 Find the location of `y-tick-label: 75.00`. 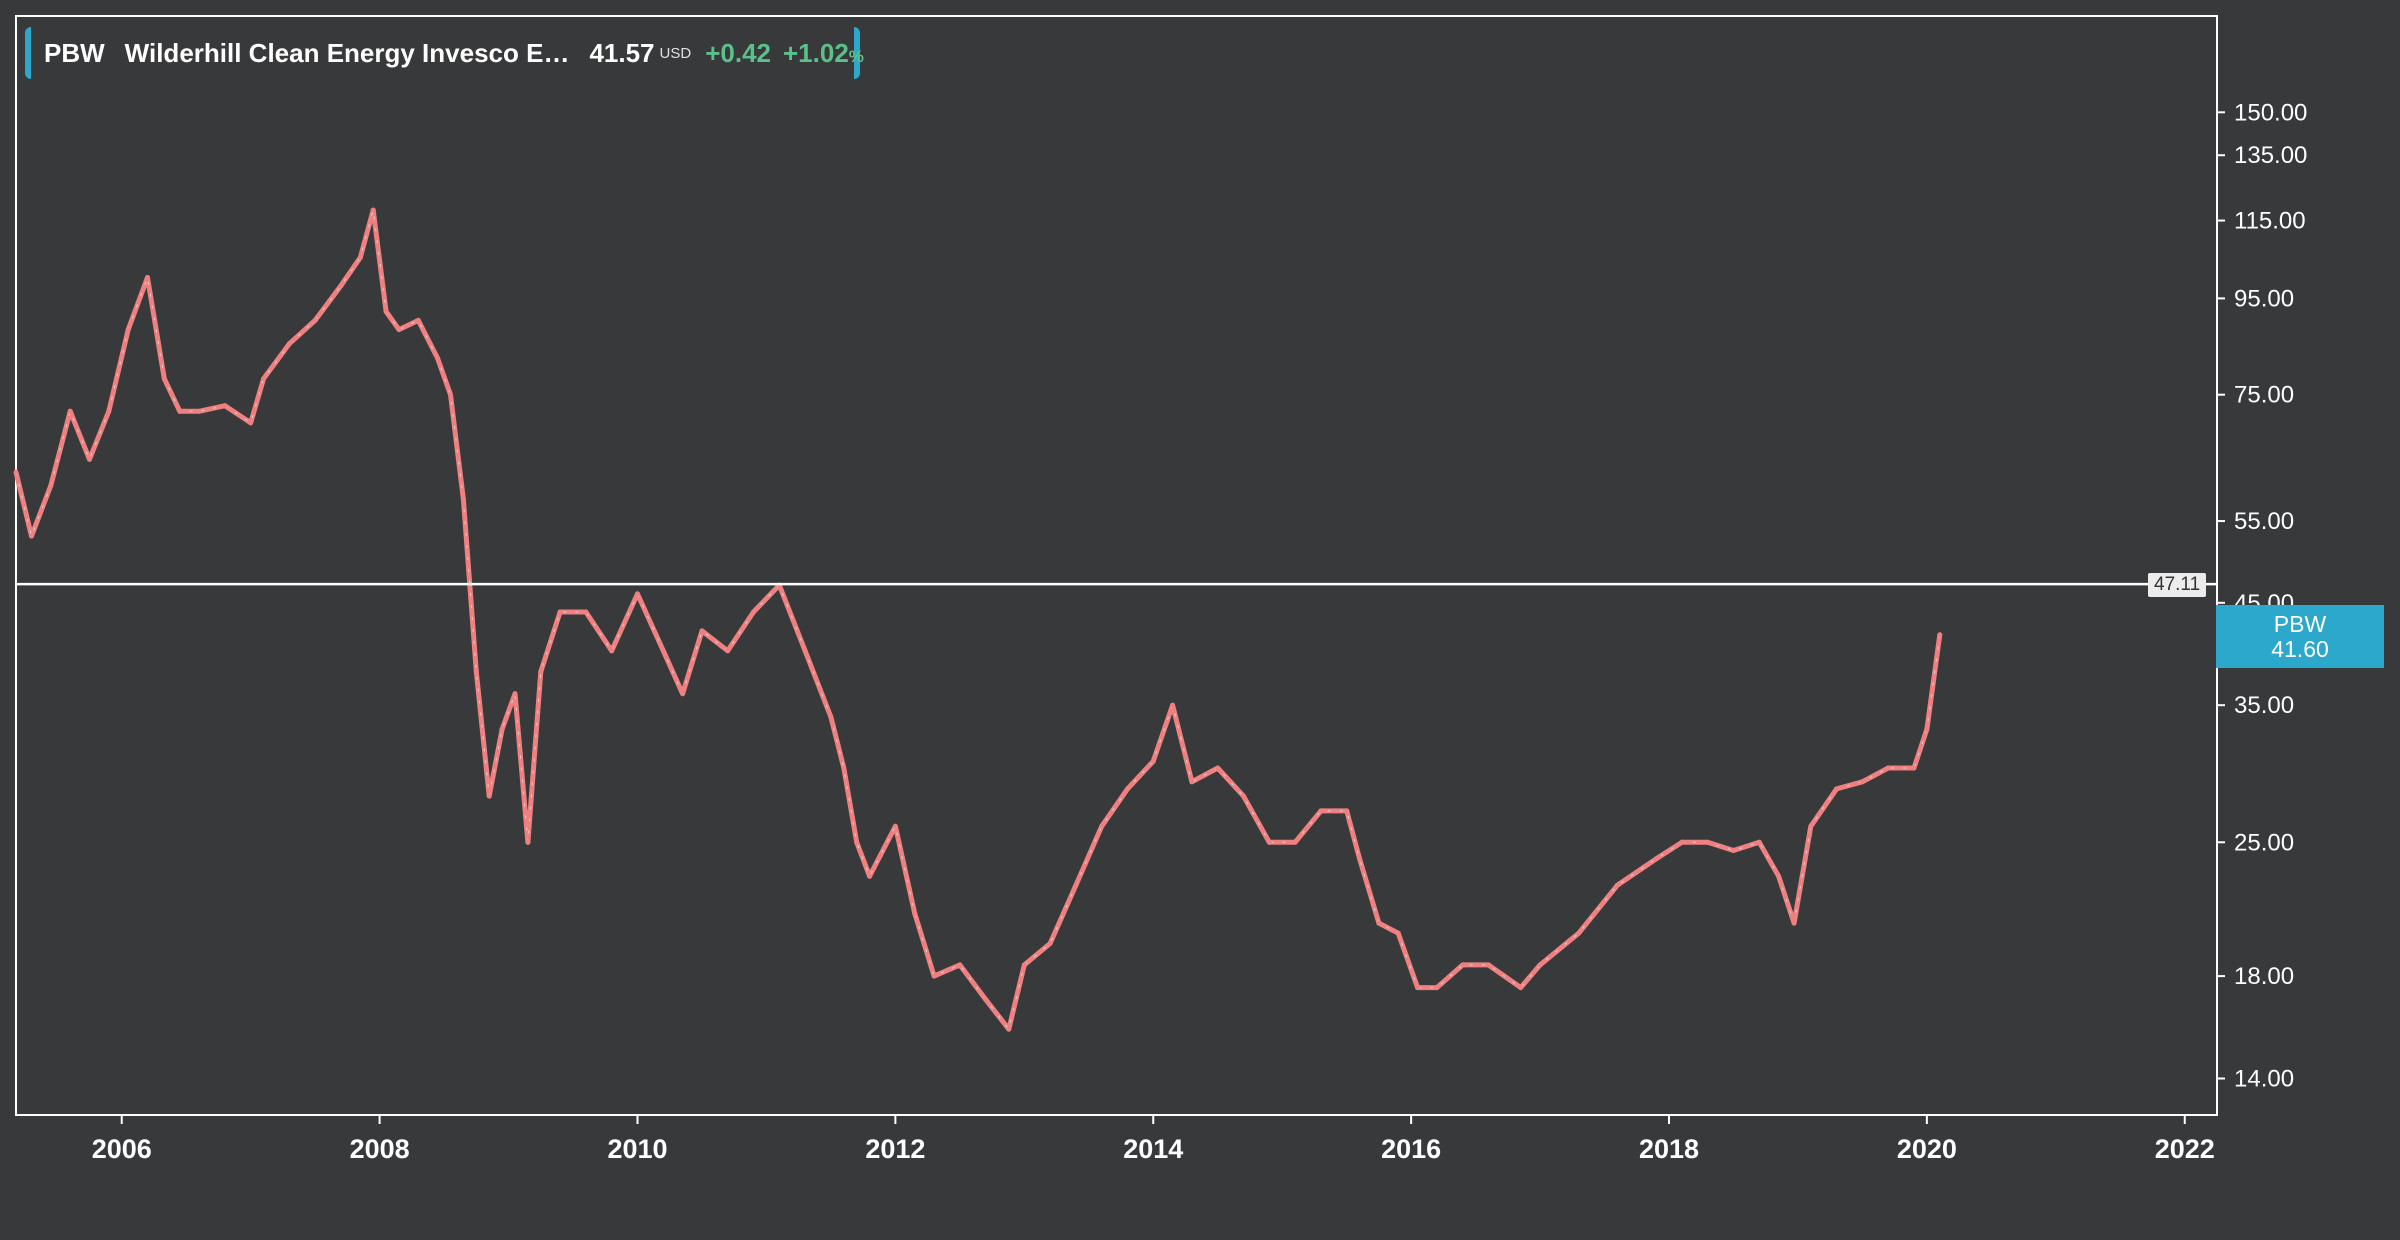

y-tick-label: 75.00 is located at coordinates (2264, 395).